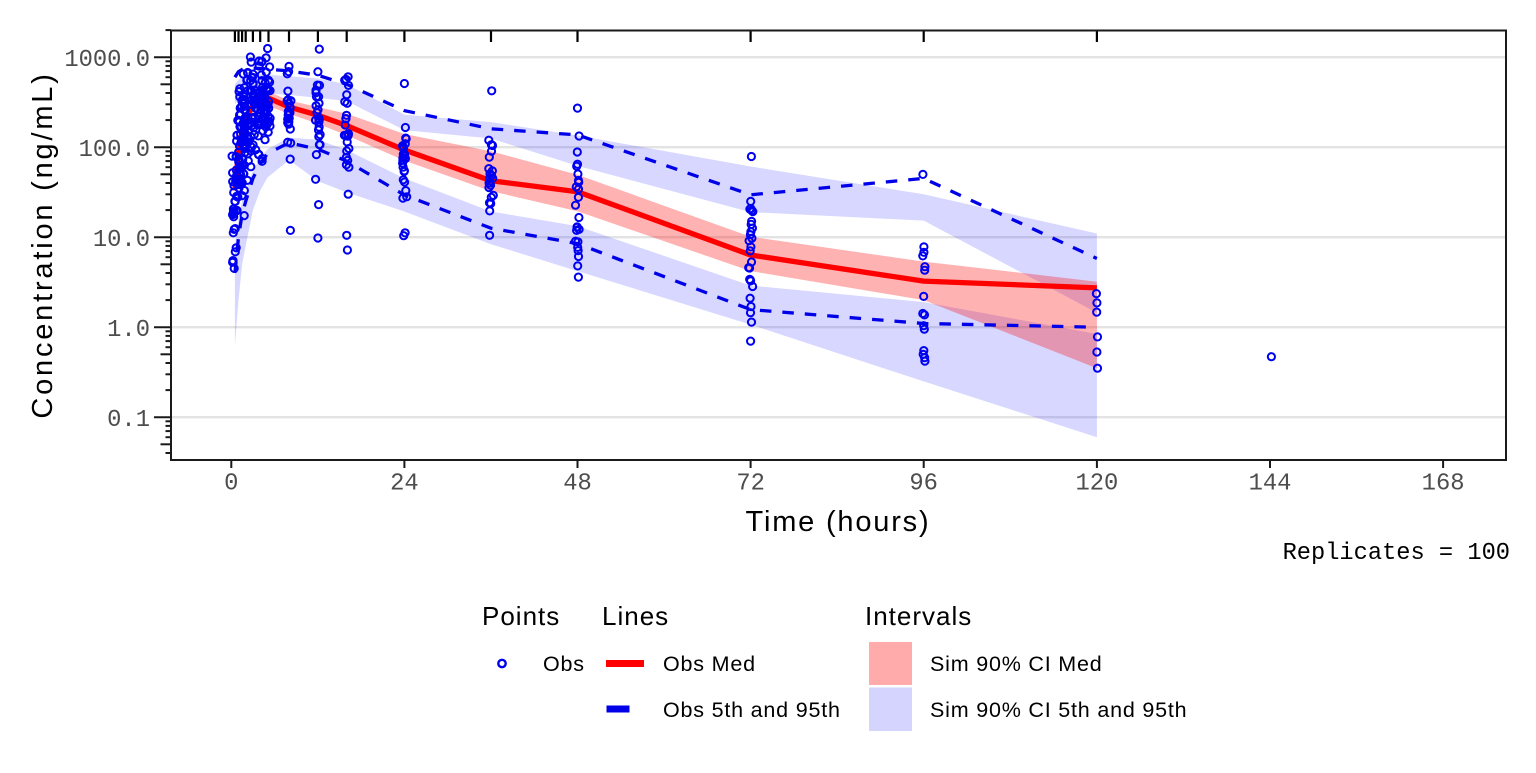 This screenshot has width=1536, height=773. What do you see at coordinates (1443, 484) in the screenshot?
I see `svg-text: 168` at bounding box center [1443, 484].